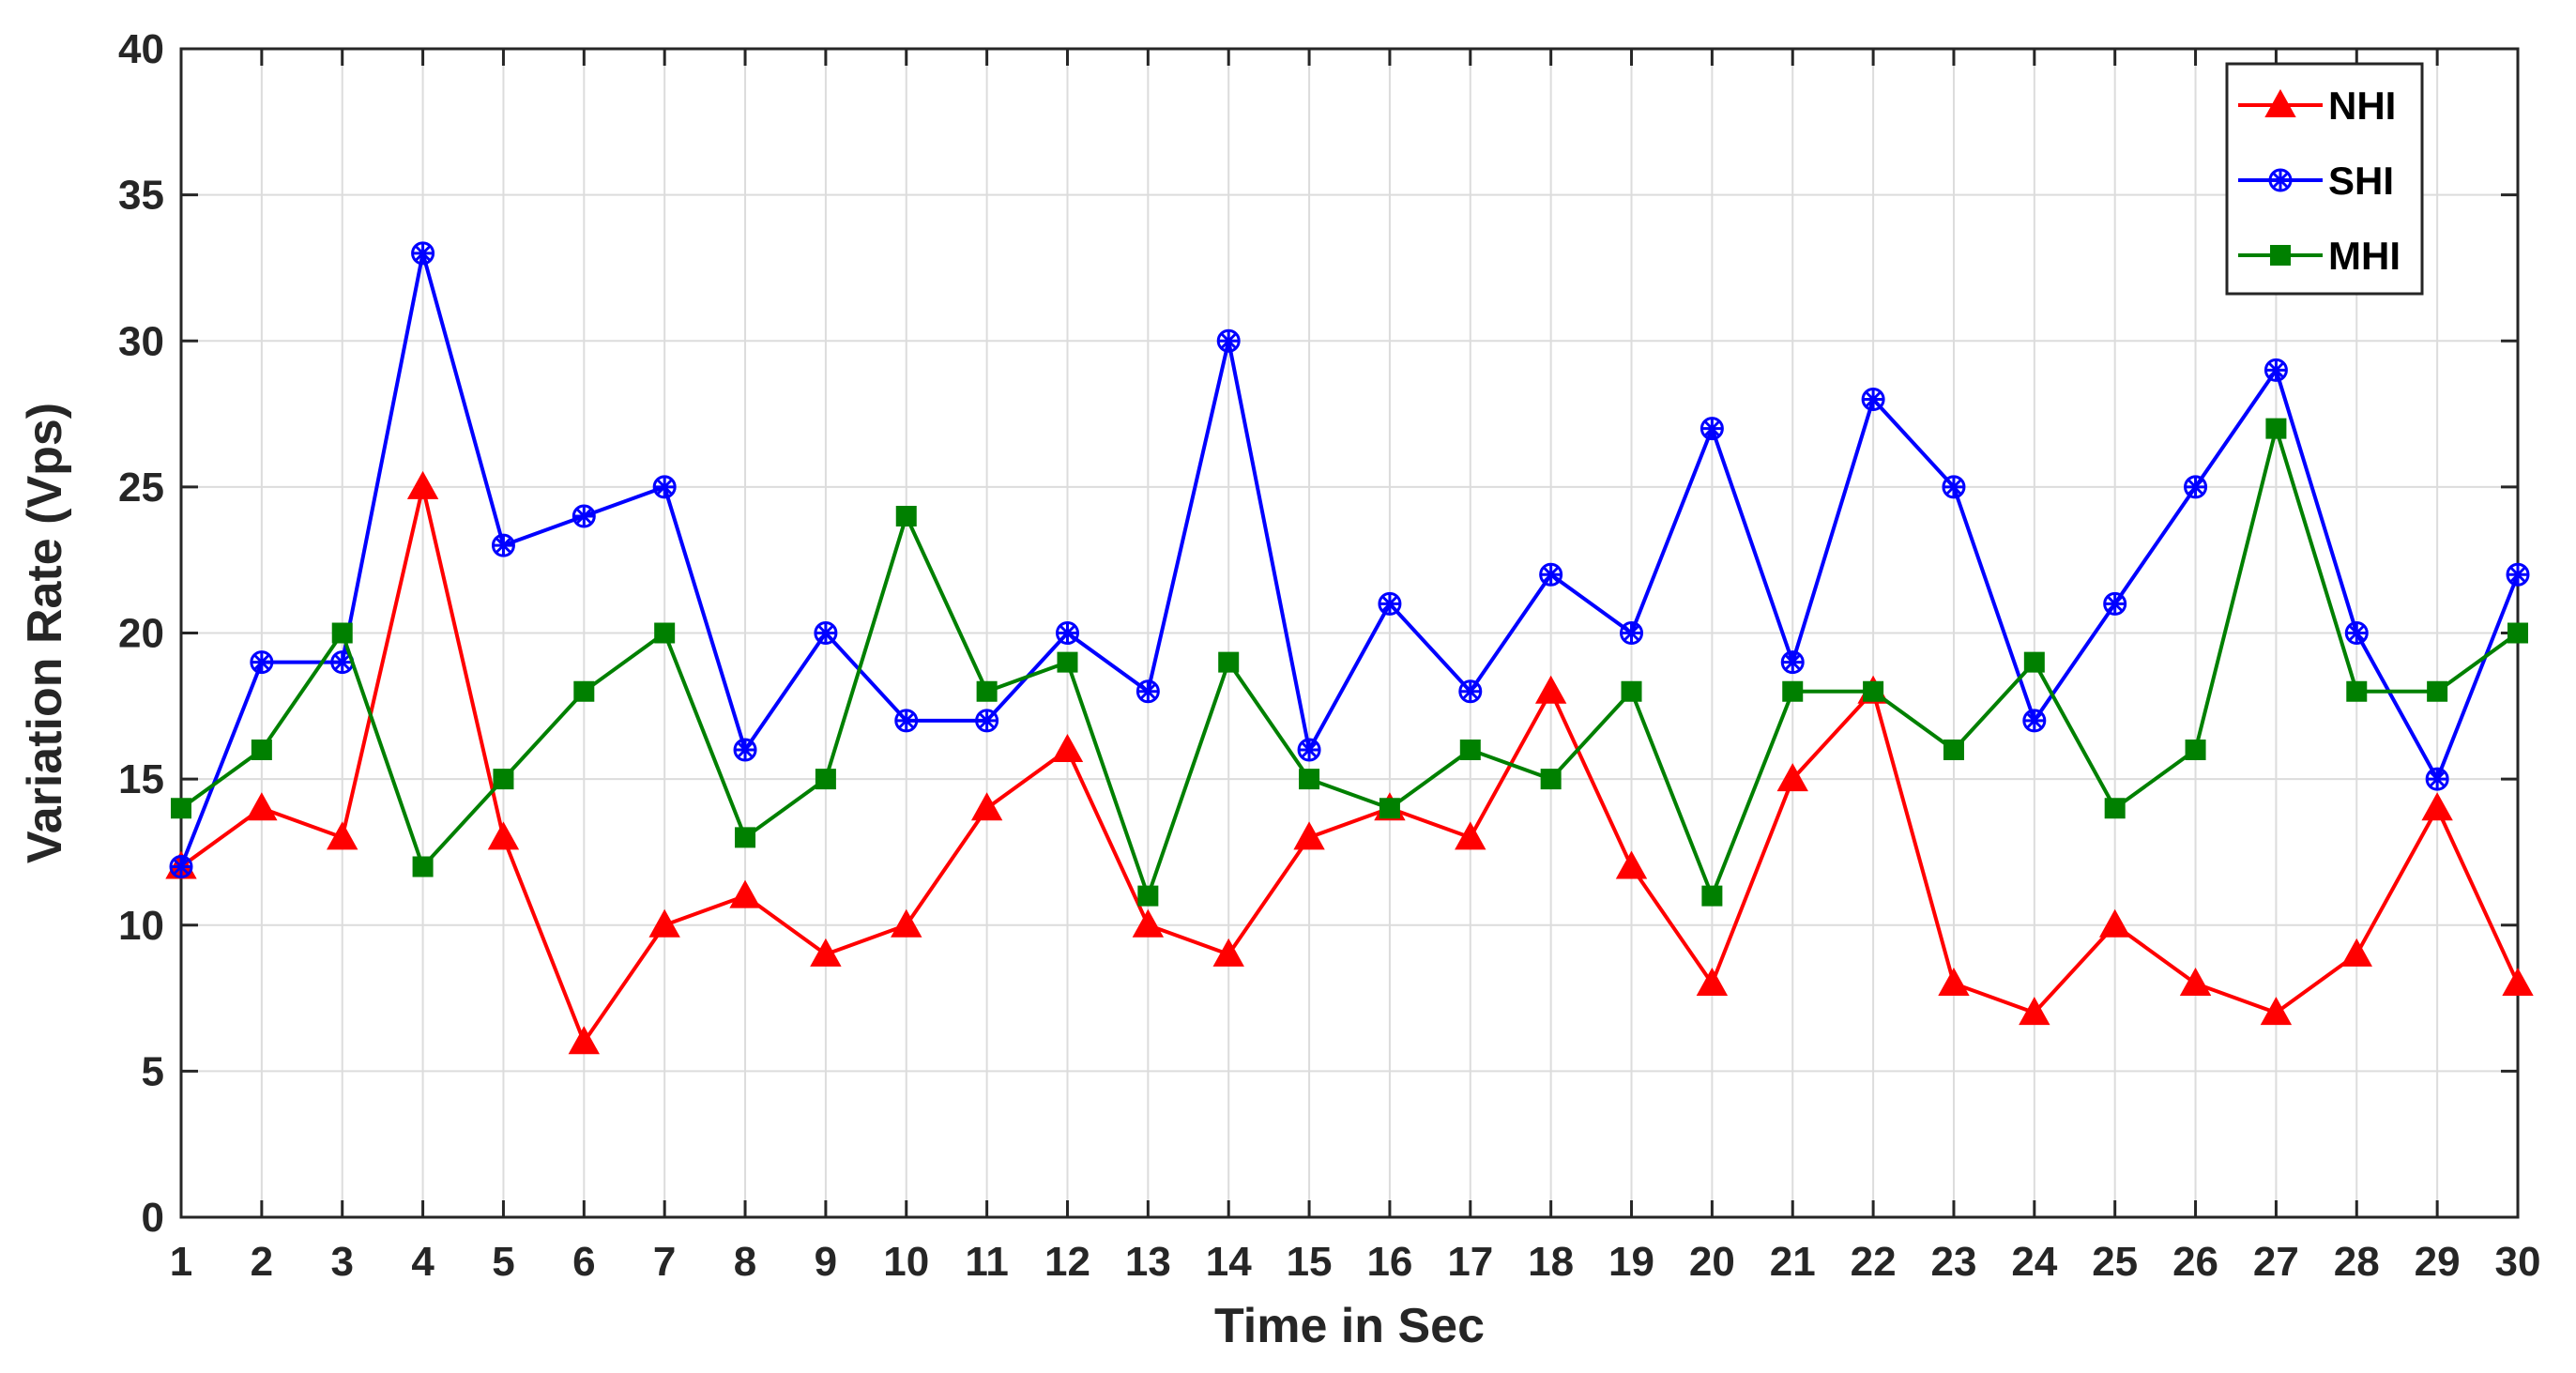 This screenshot has height=1373, width=2576. I want to click on legend-item-shi: SHI, so click(2316, 181).